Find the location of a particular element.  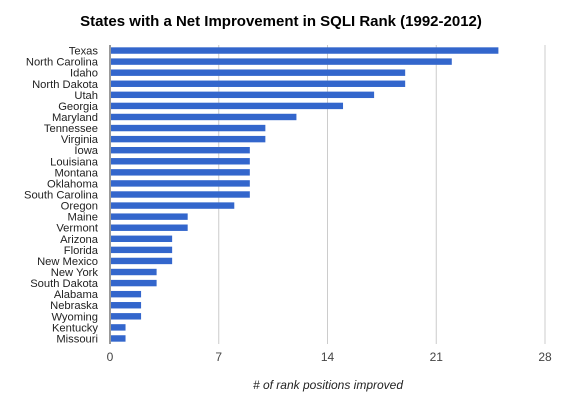

category-label: Iowa is located at coordinates (86, 151).